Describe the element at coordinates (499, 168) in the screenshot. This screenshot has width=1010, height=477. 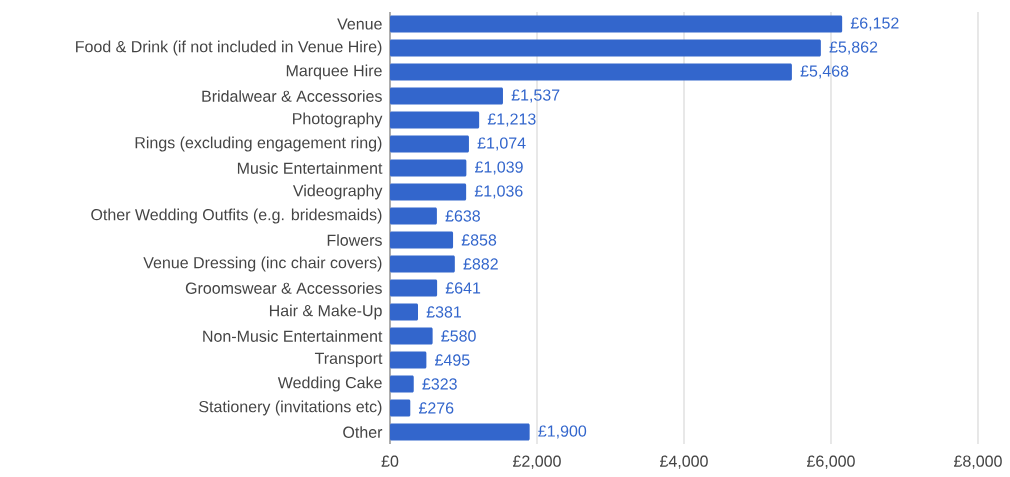
I see `data-label: £1,039` at that location.